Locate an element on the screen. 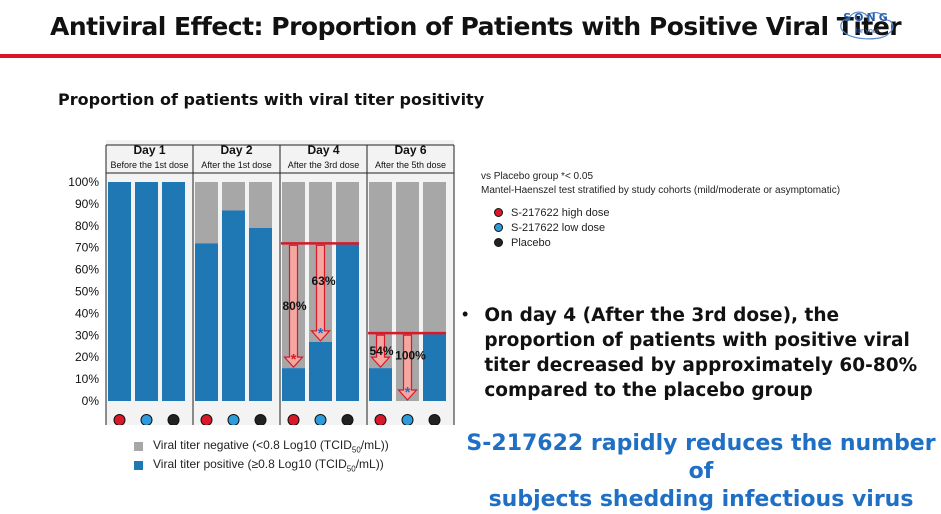 Image resolution: width=941 pixels, height=514 pixels. y-tick-label: 10% is located at coordinates (87, 379).